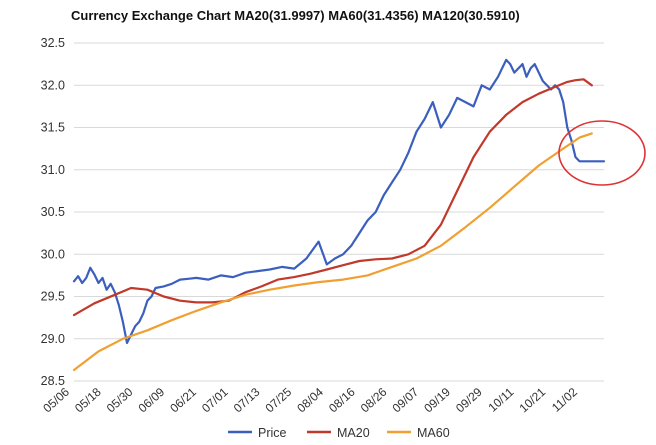  I want to click on y-tick-label: 29.5, so click(53, 297).